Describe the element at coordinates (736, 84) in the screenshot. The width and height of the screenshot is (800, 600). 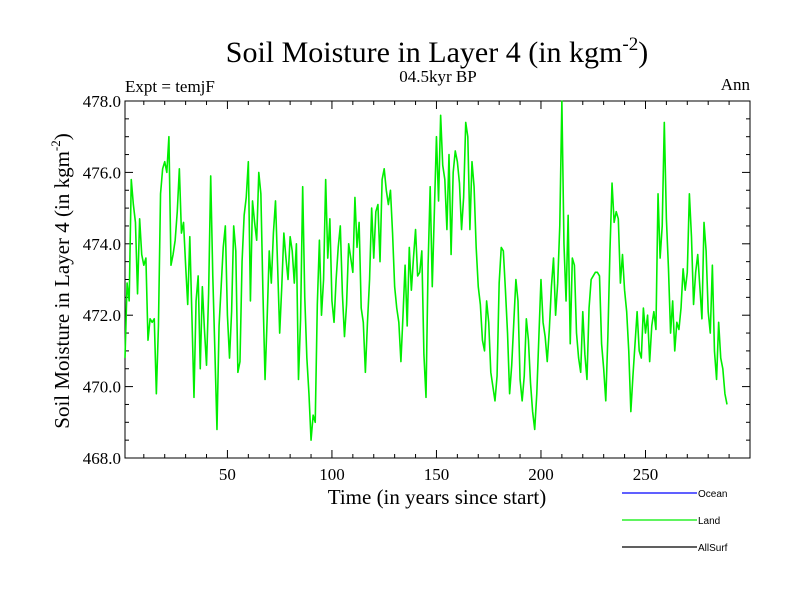
I see `season-label: Ann` at that location.